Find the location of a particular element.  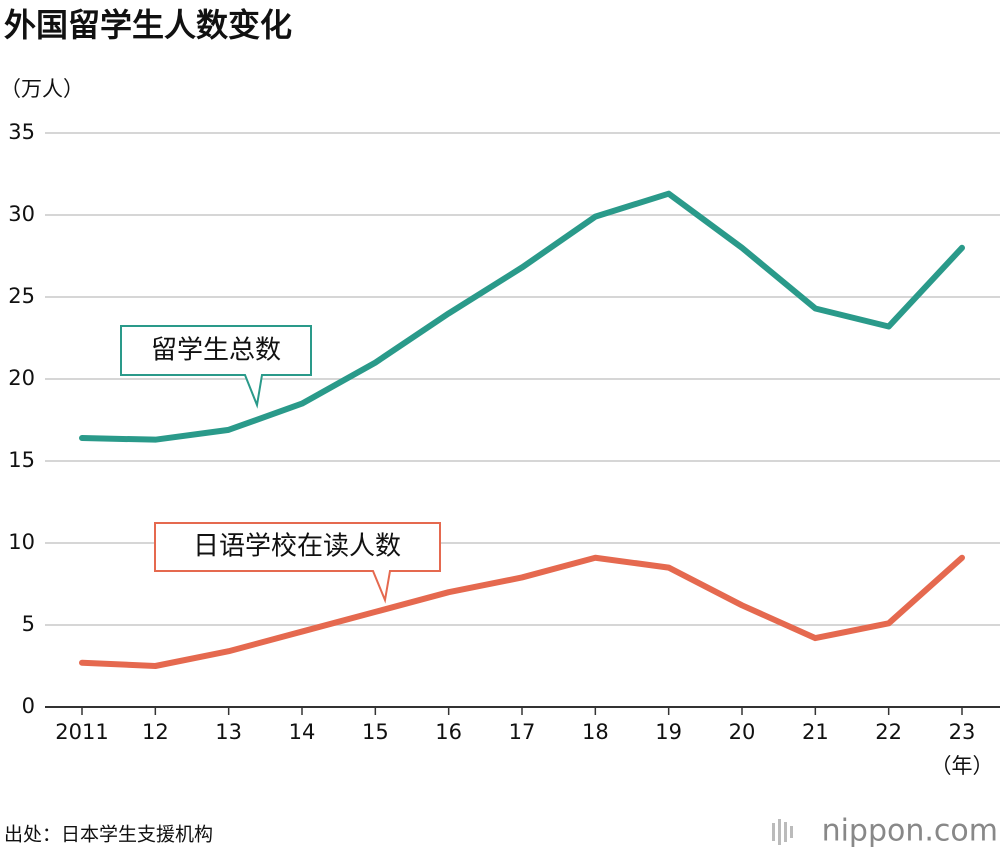

y-tick-label: 30 is located at coordinates (21, 214).